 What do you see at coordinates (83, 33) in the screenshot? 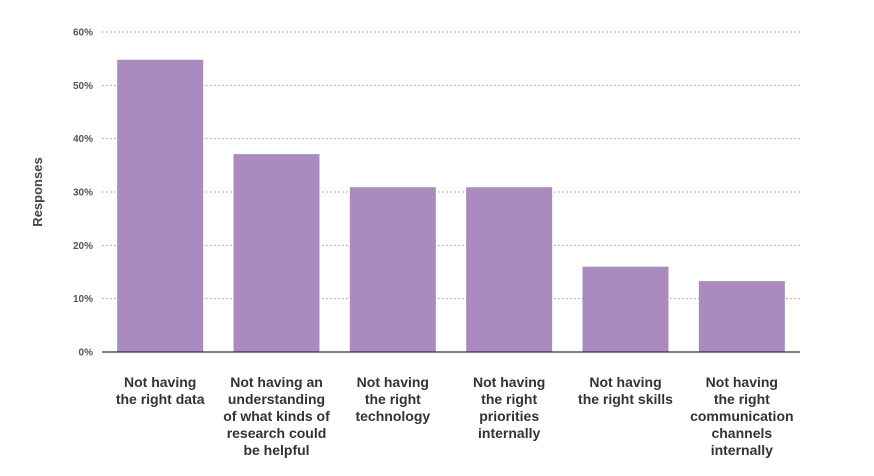
I see `y-tick-label: 60%` at bounding box center [83, 33].